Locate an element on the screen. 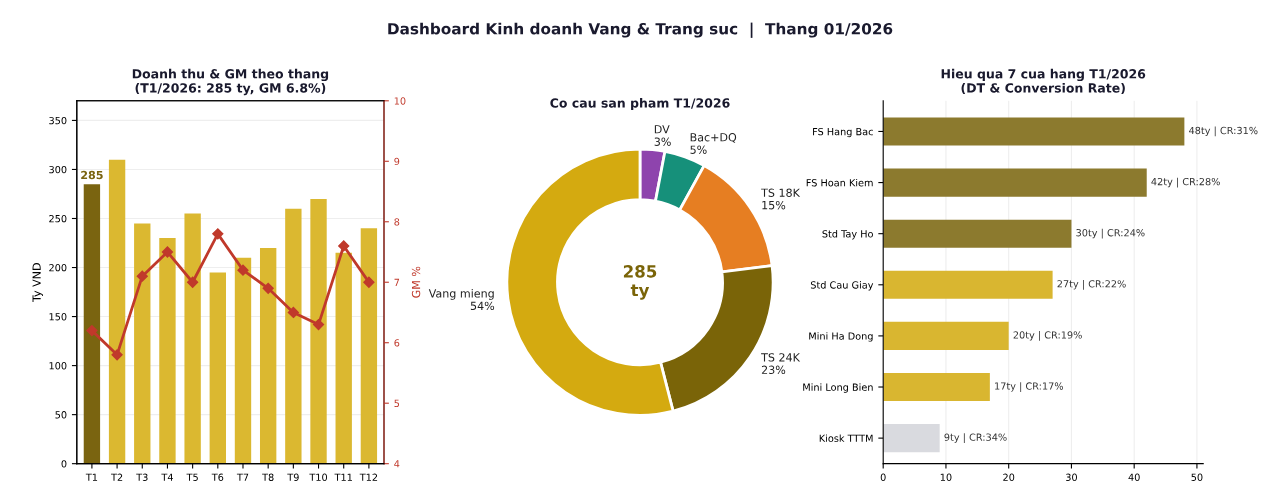  y2-tick-label: 6 is located at coordinates (397, 343).